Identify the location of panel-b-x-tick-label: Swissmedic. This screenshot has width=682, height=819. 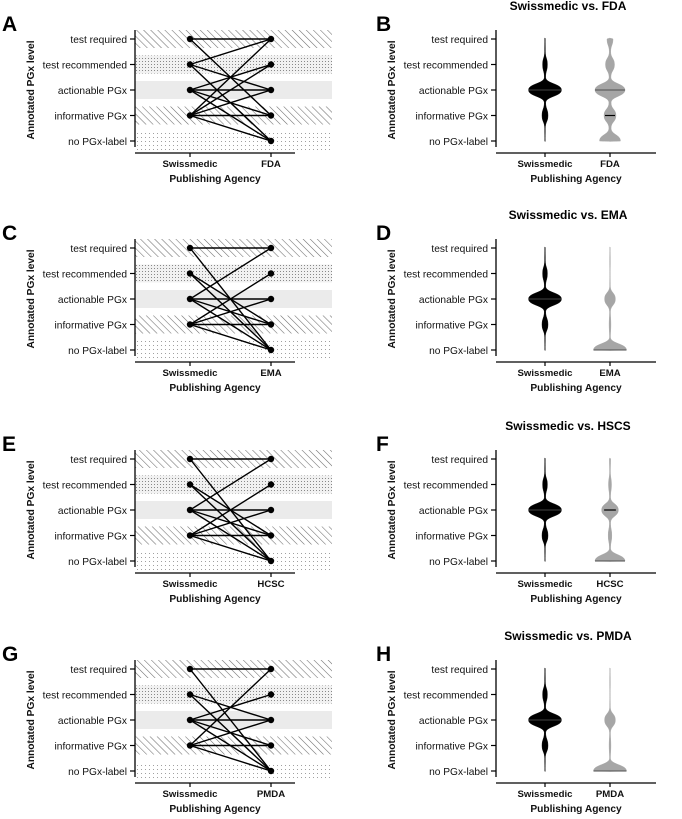
(546, 164).